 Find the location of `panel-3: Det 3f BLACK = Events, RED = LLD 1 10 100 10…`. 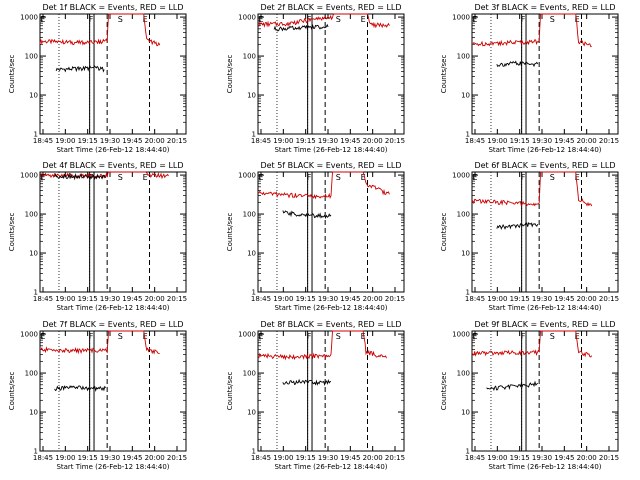

panel-3: Det 3f BLACK = Events, RED = LLD 1 10 100 10… is located at coordinates (529, 78).